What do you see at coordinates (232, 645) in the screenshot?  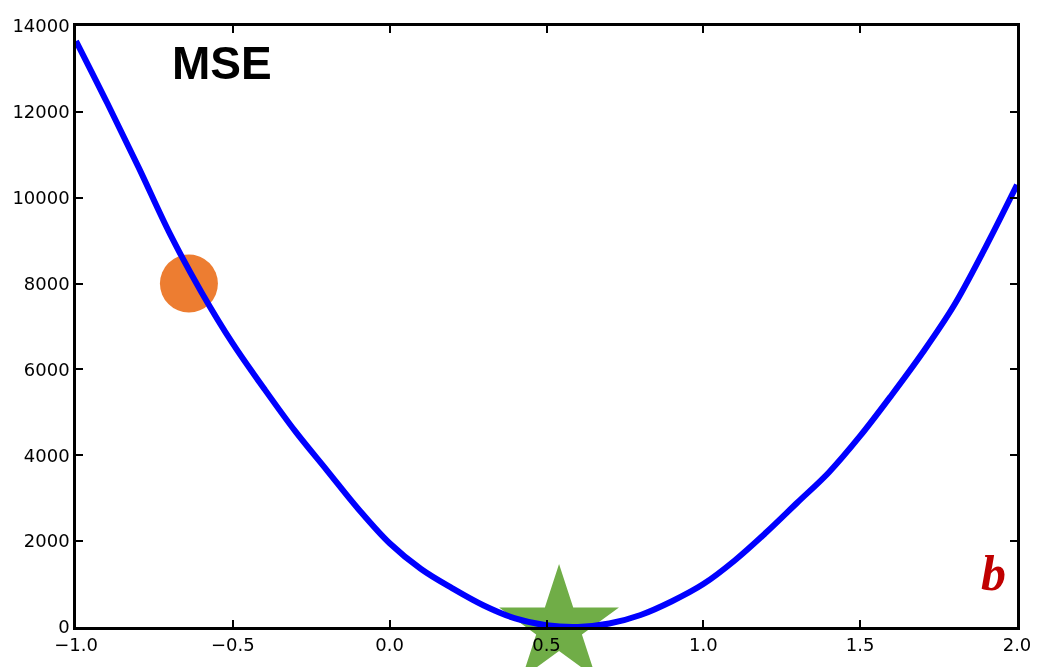 I see `x-tick-label: −0.5` at bounding box center [232, 645].